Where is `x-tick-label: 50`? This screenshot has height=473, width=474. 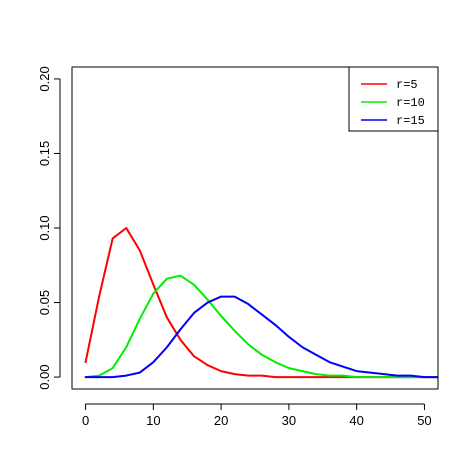
x-tick-label: 50 is located at coordinates (424, 420).